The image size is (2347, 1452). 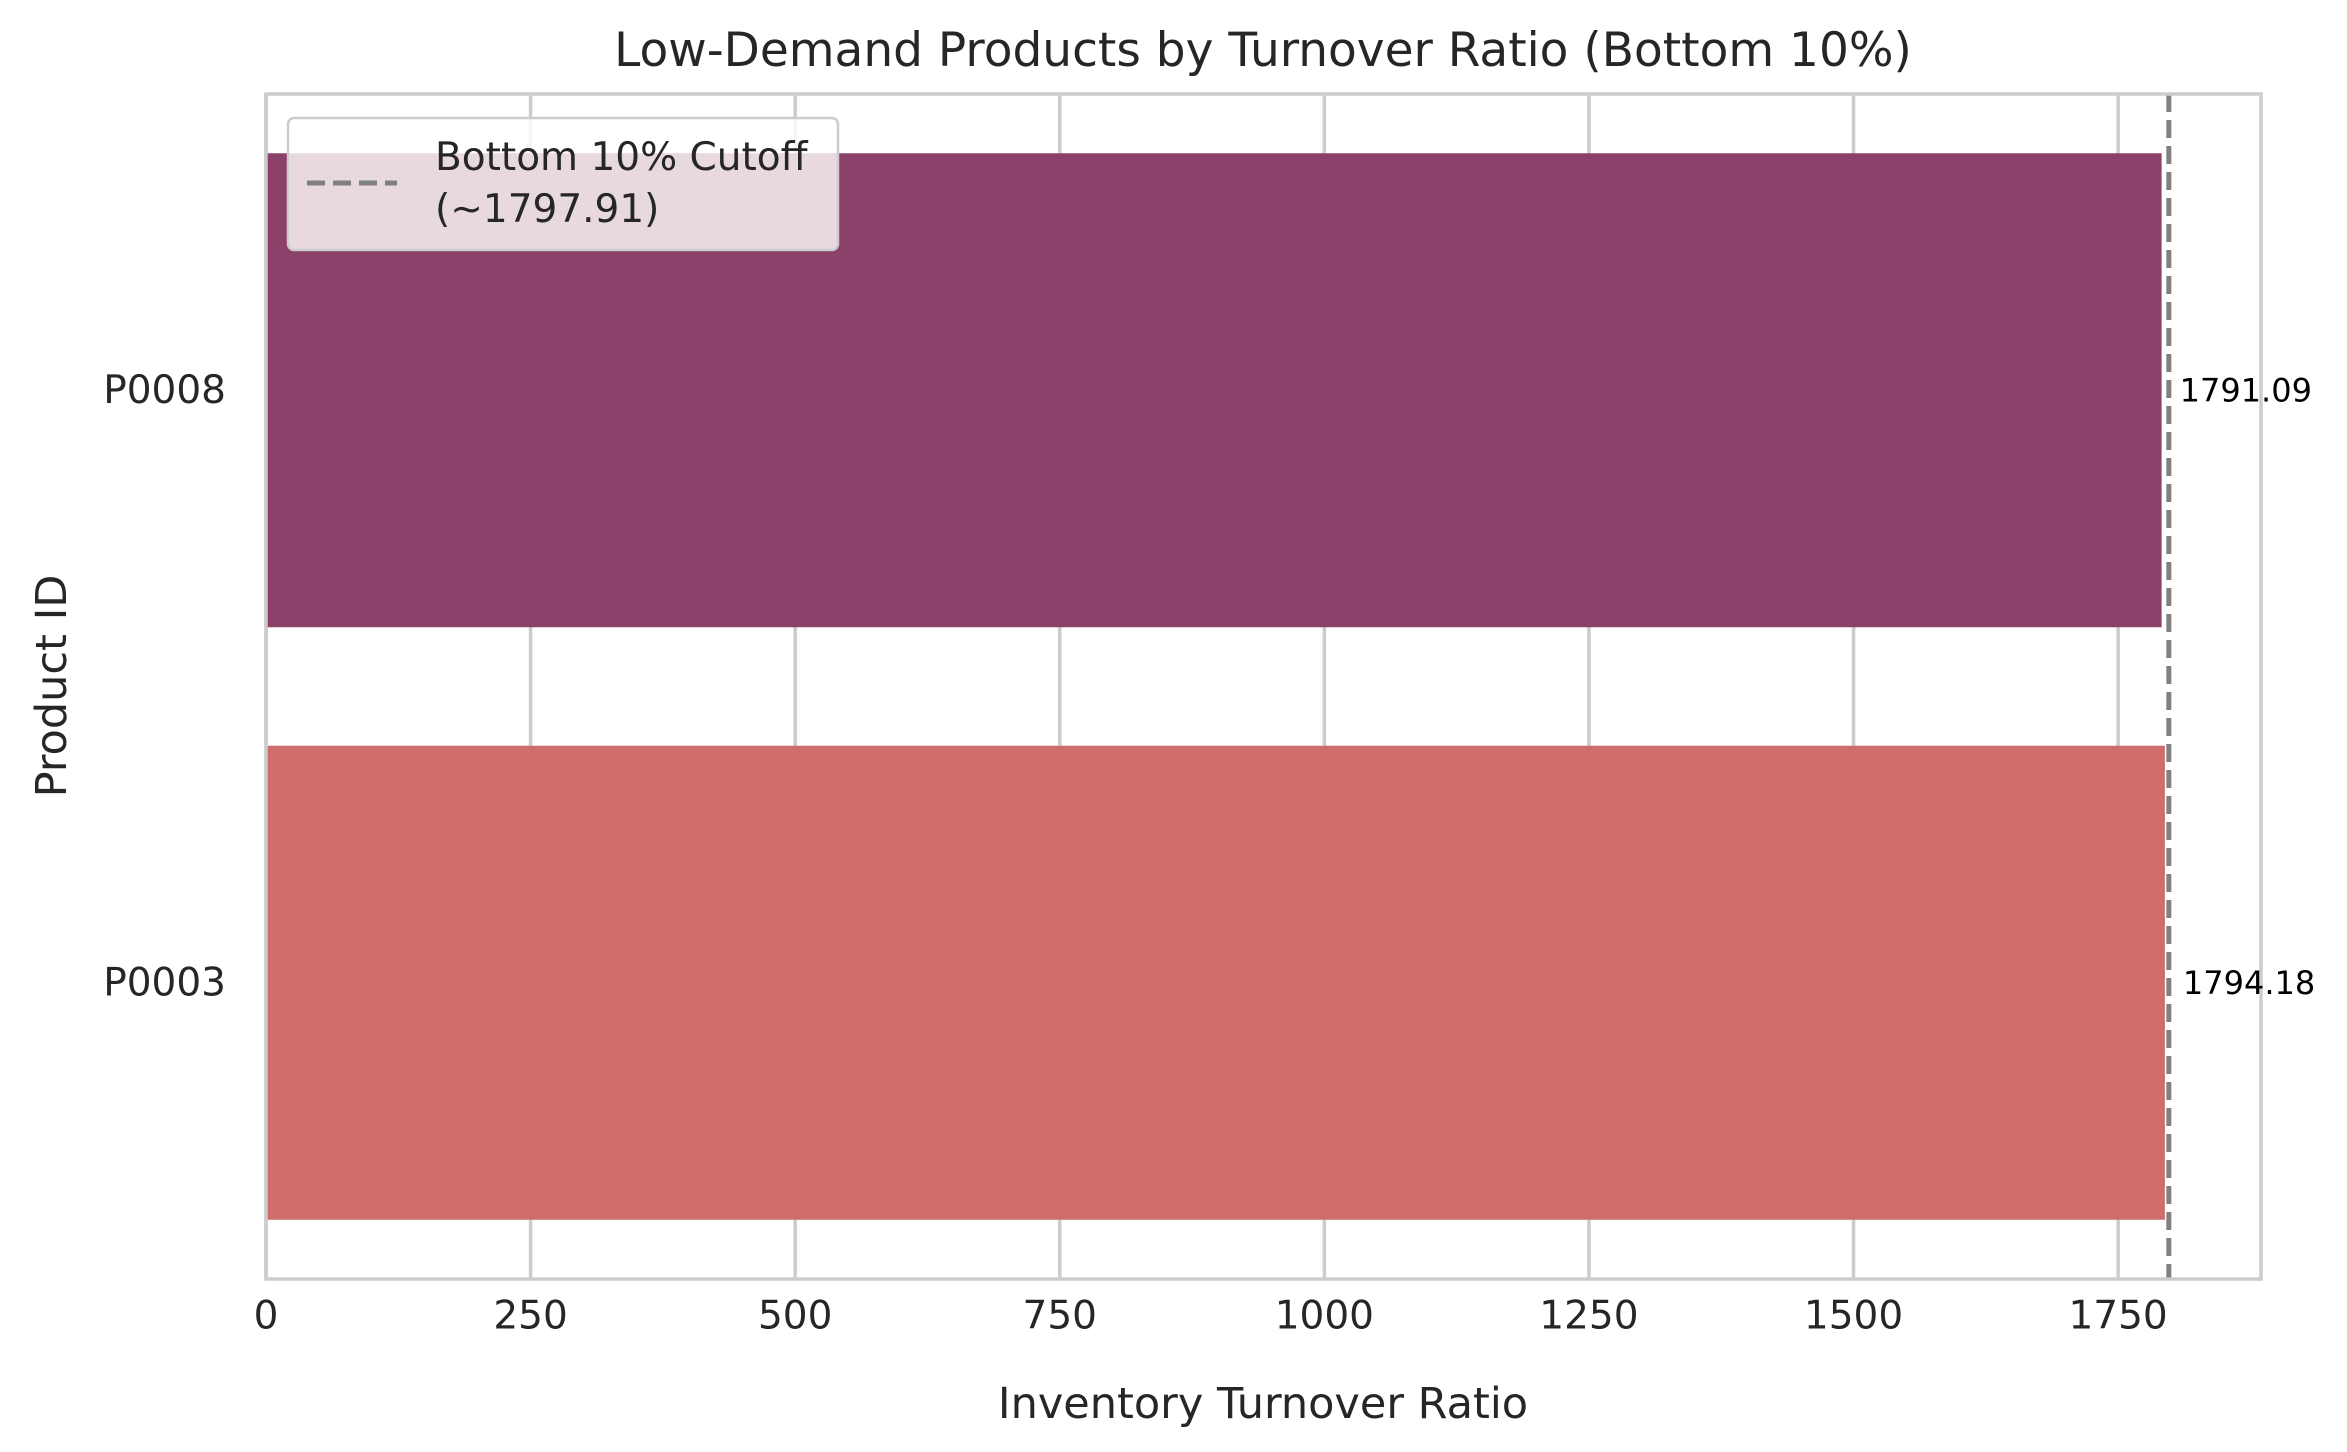 What do you see at coordinates (164, 982) in the screenshot?
I see `y-category-label: P0003` at bounding box center [164, 982].